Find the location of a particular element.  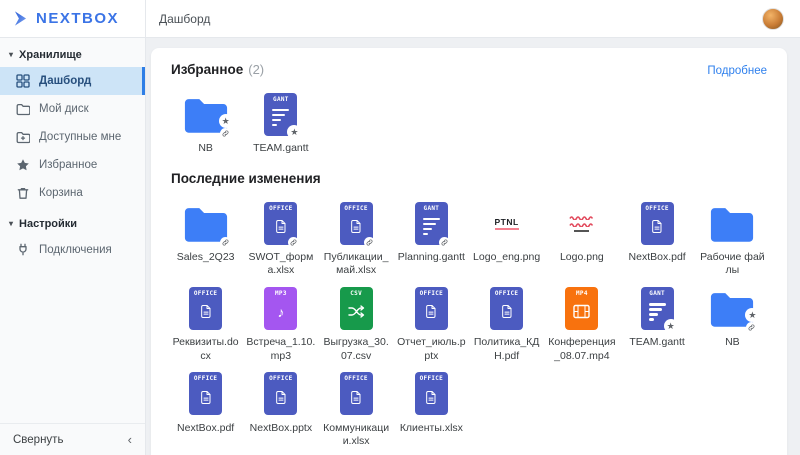

file-tile: OFFICE Клиенты.xlsx is located at coordinates (431, 409).